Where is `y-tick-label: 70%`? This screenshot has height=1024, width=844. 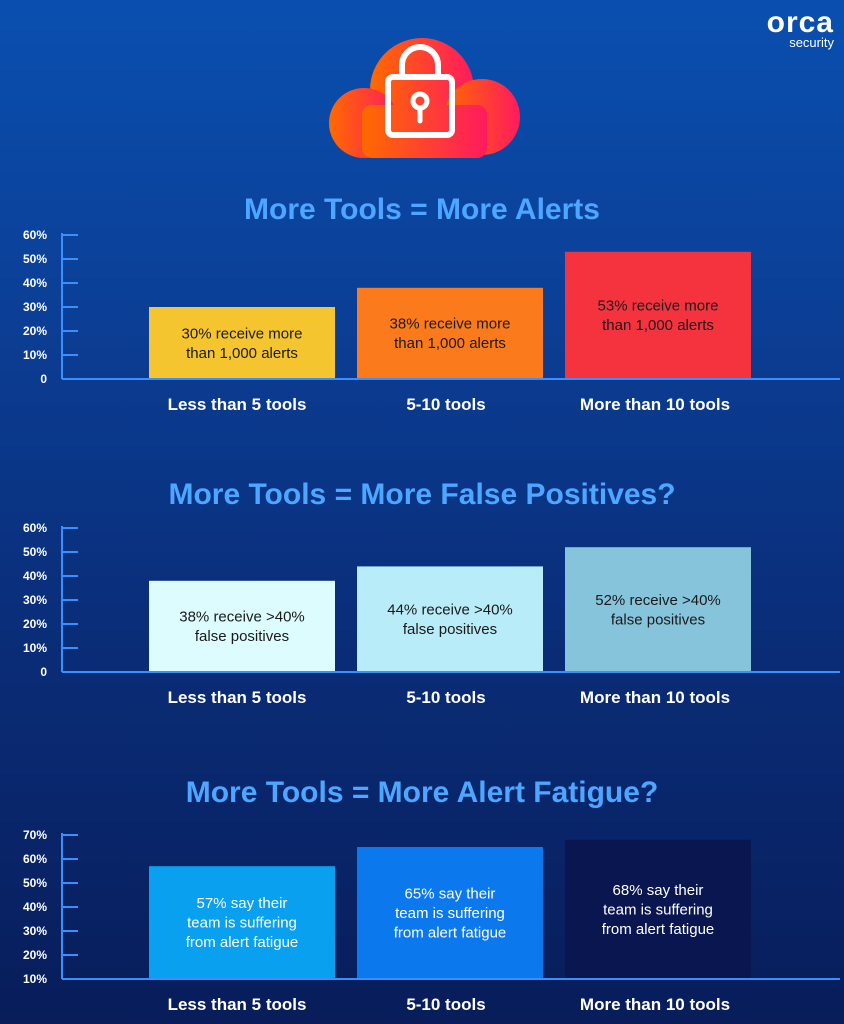
y-tick-label: 70% is located at coordinates (35, 835).